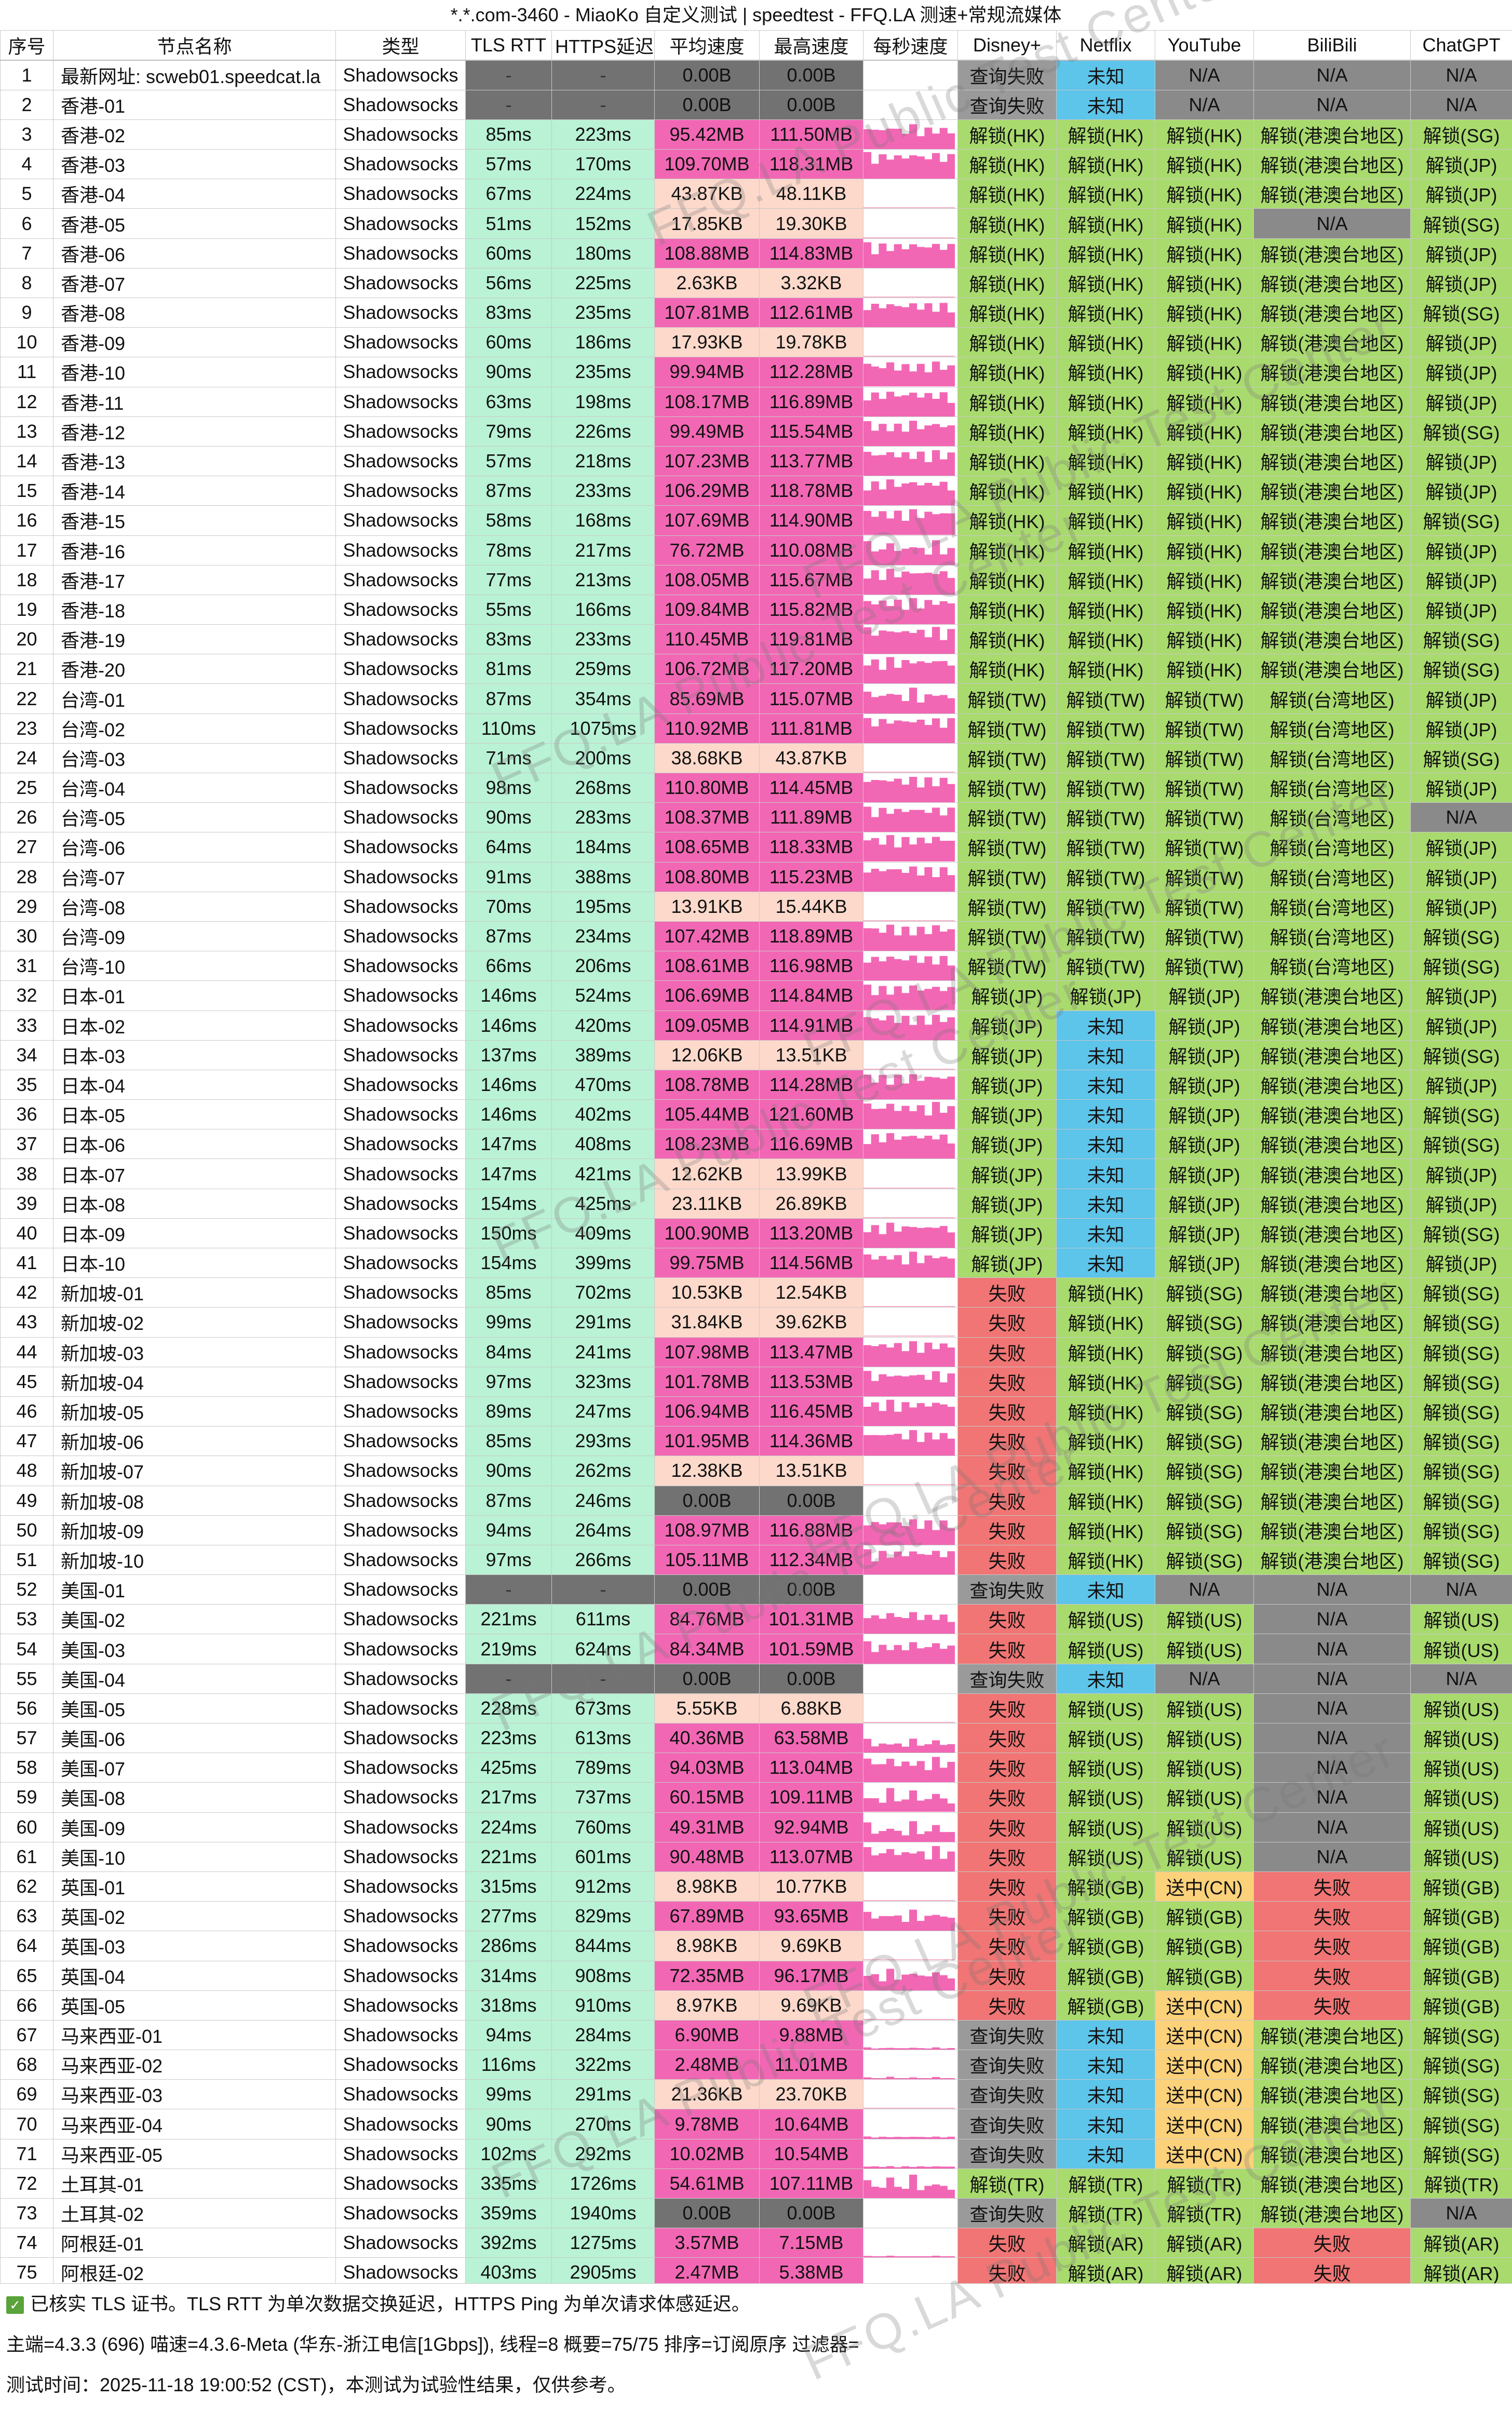 Image resolution: width=1512 pixels, height=2411 pixels. What do you see at coordinates (1332, 45) in the screenshot?
I see `col-header-bilibili: BiliBili` at bounding box center [1332, 45].